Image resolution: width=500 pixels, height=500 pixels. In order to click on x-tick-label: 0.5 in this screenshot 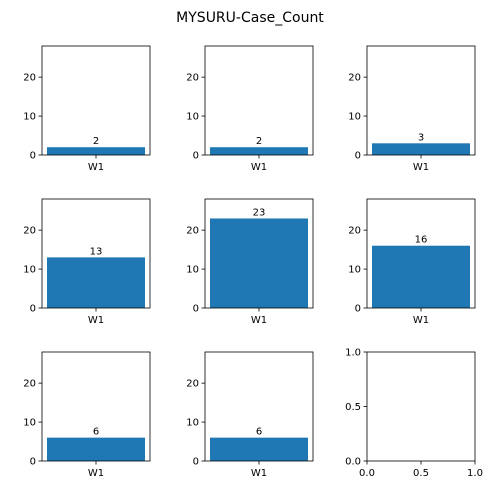, I will do `click(421, 473)`.